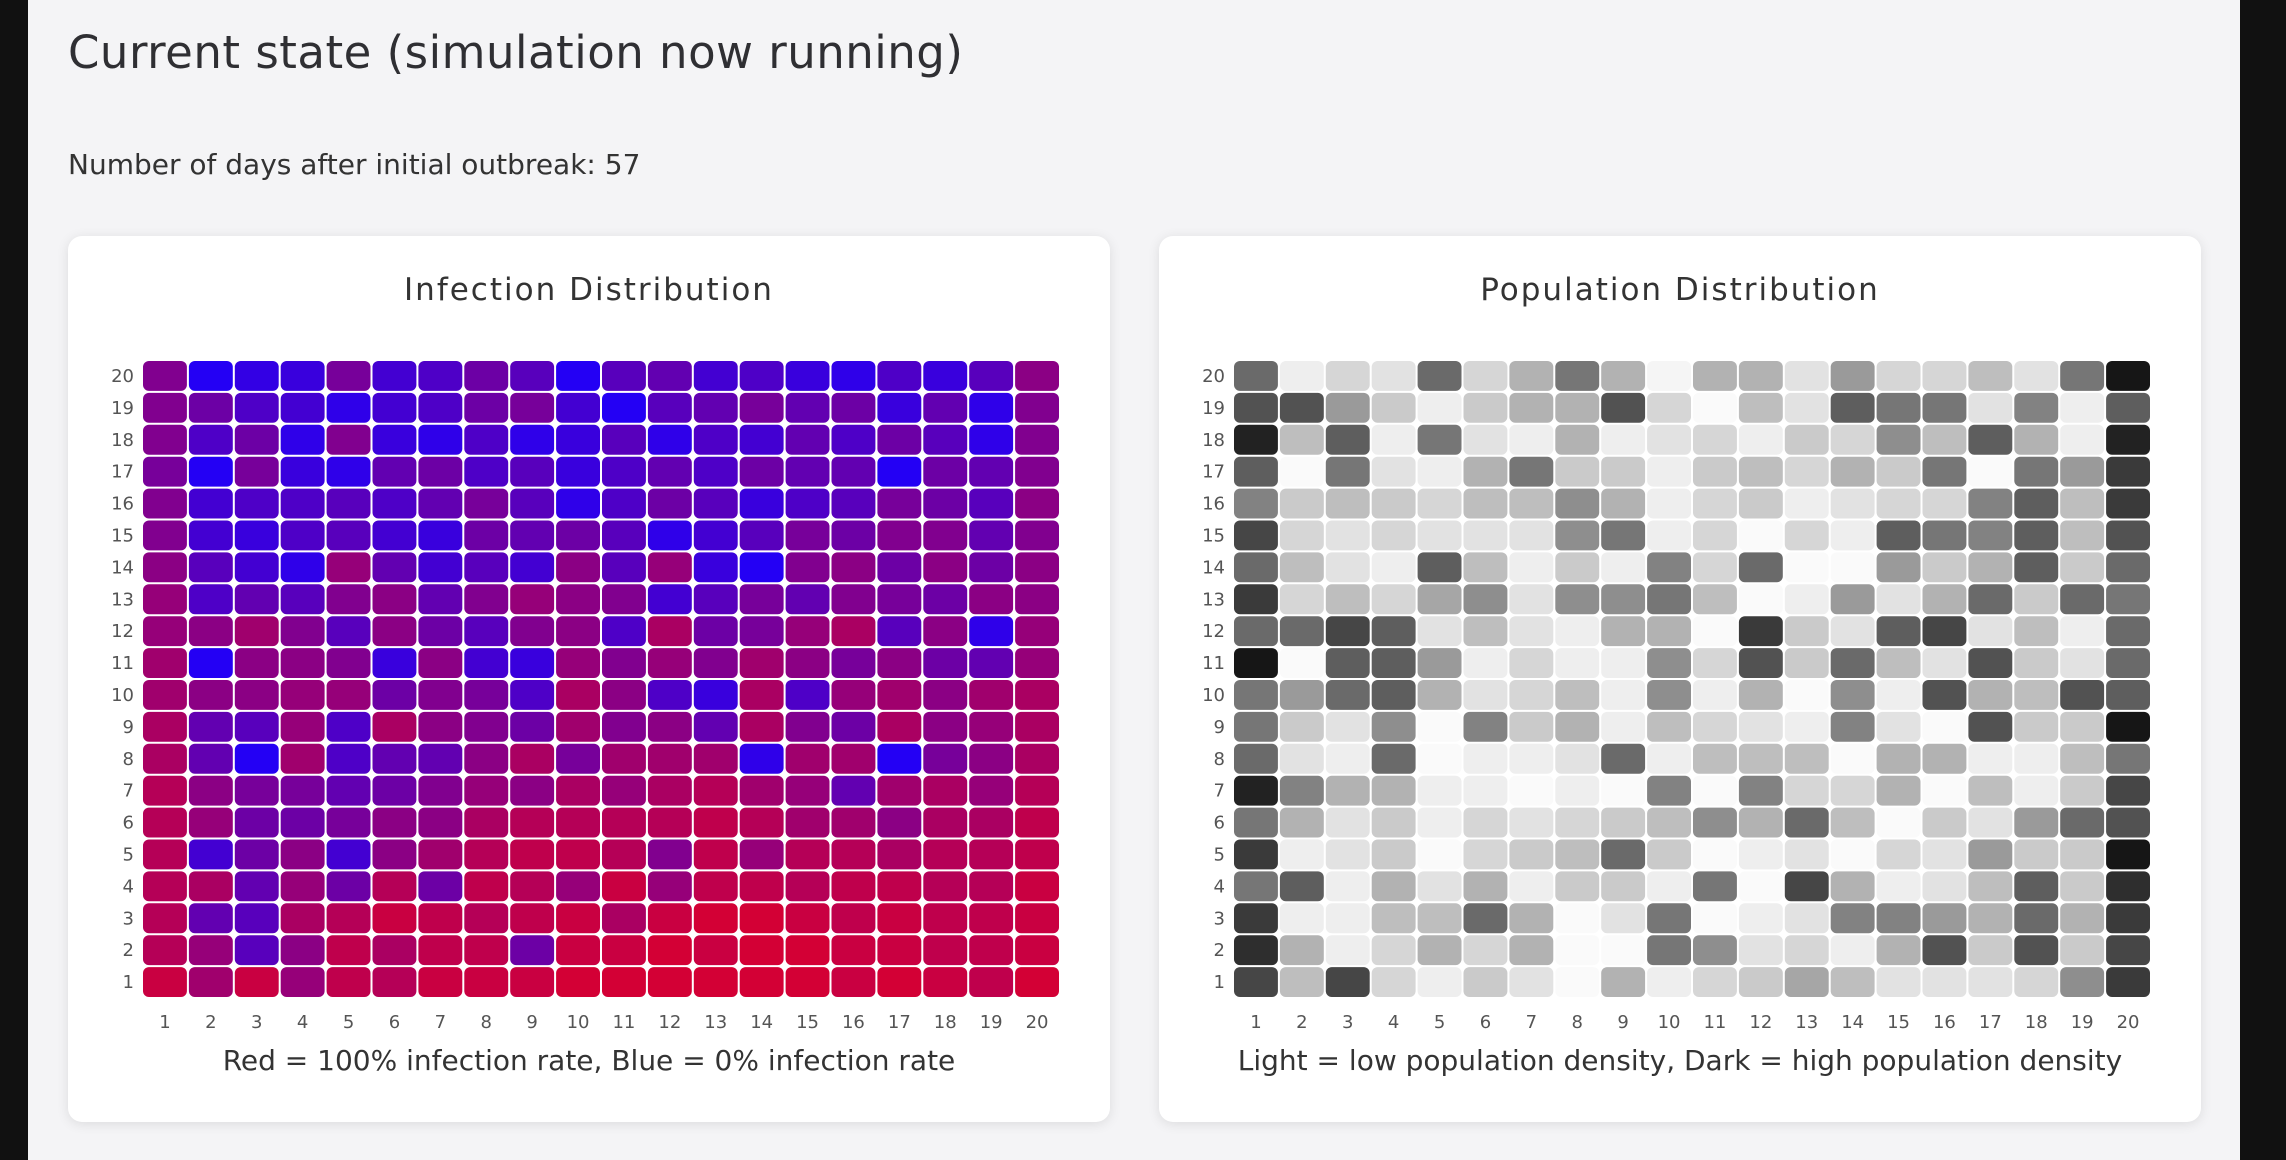  What do you see at coordinates (1213, 695) in the screenshot?
I see `population-heatmap-y-tick-label: 10` at bounding box center [1213, 695].